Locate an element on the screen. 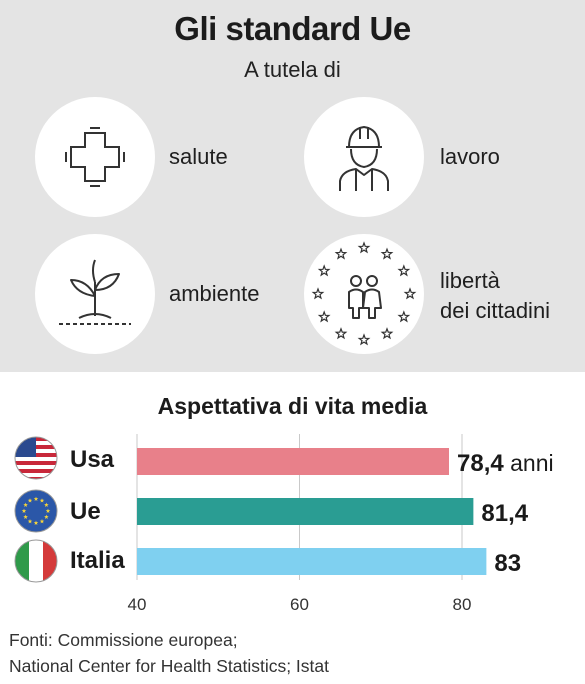  environment-icon-circle is located at coordinates (95, 294).